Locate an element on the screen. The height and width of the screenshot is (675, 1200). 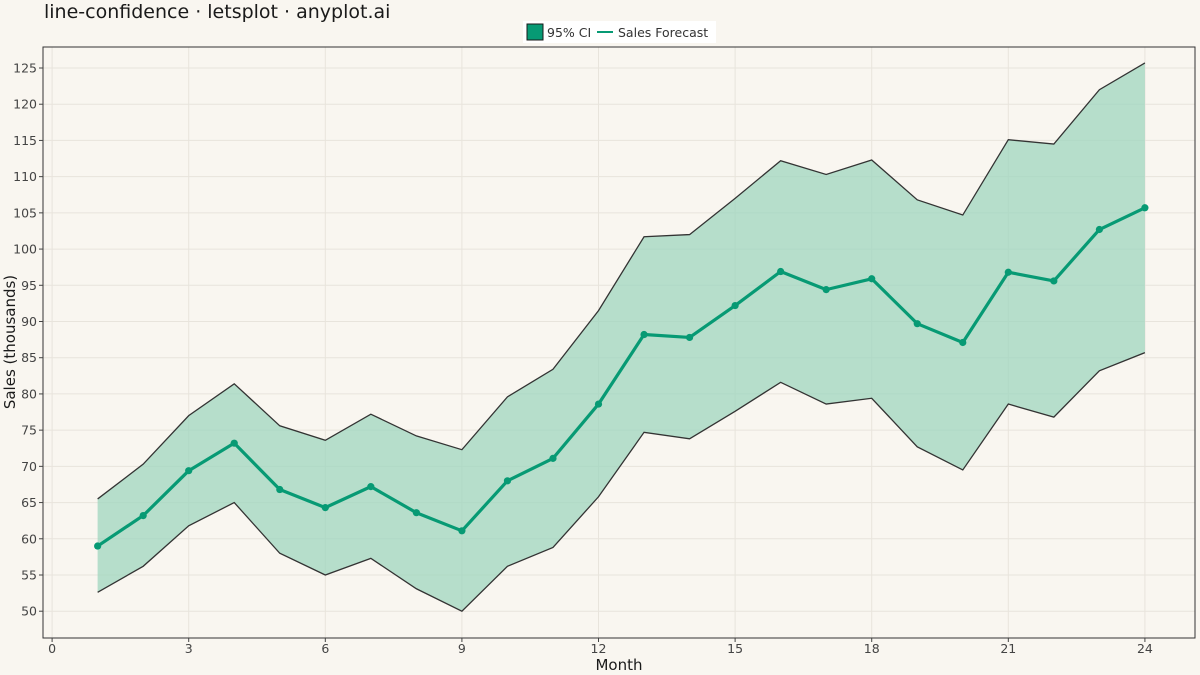
x-tick-label: 0 is located at coordinates (52, 648).